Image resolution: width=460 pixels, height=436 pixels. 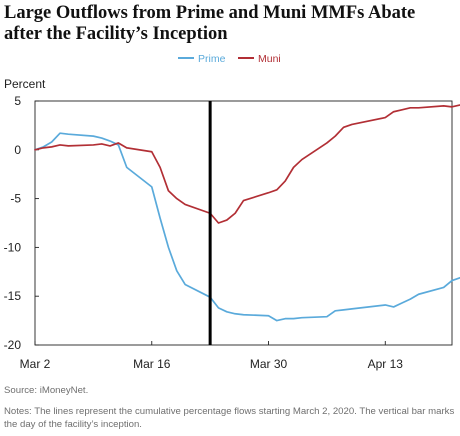 What do you see at coordinates (386, 364) in the screenshot?
I see `x-tick-label: Apr 13` at bounding box center [386, 364].